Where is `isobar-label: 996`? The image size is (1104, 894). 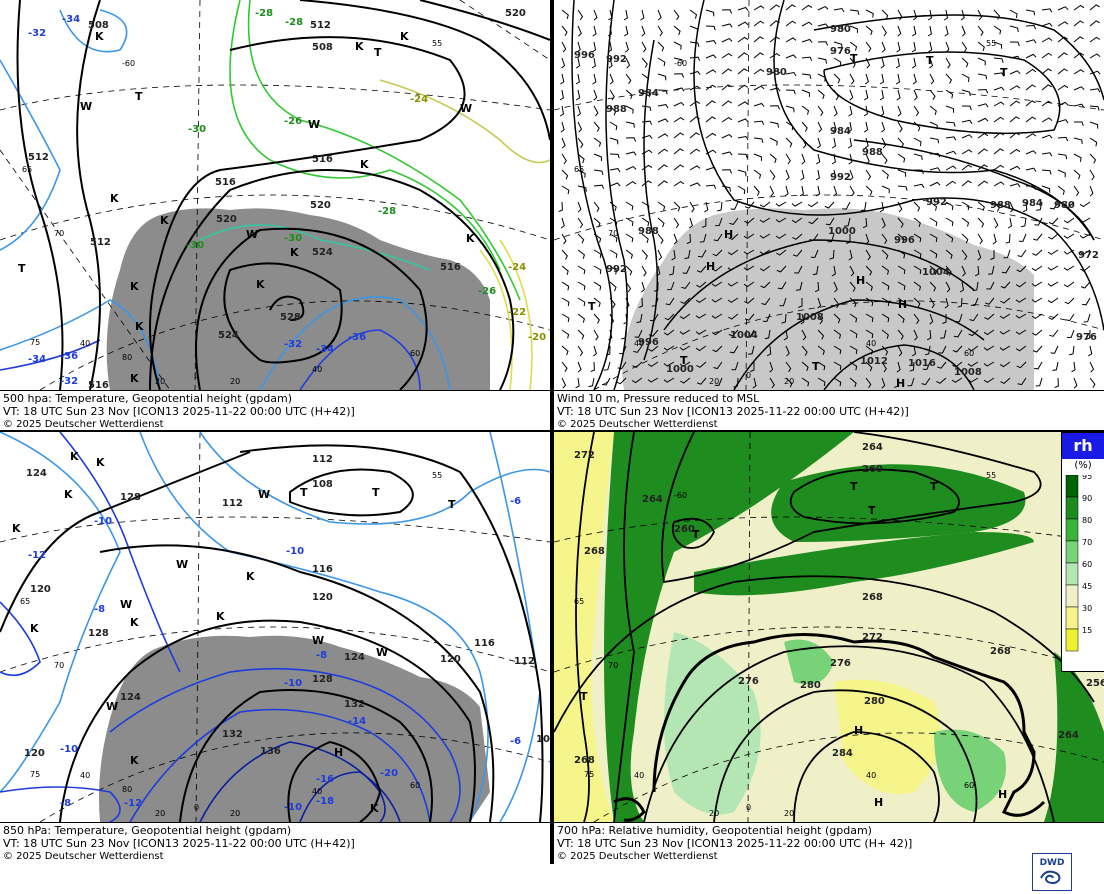 isobar-label: 996 is located at coordinates (648, 342).